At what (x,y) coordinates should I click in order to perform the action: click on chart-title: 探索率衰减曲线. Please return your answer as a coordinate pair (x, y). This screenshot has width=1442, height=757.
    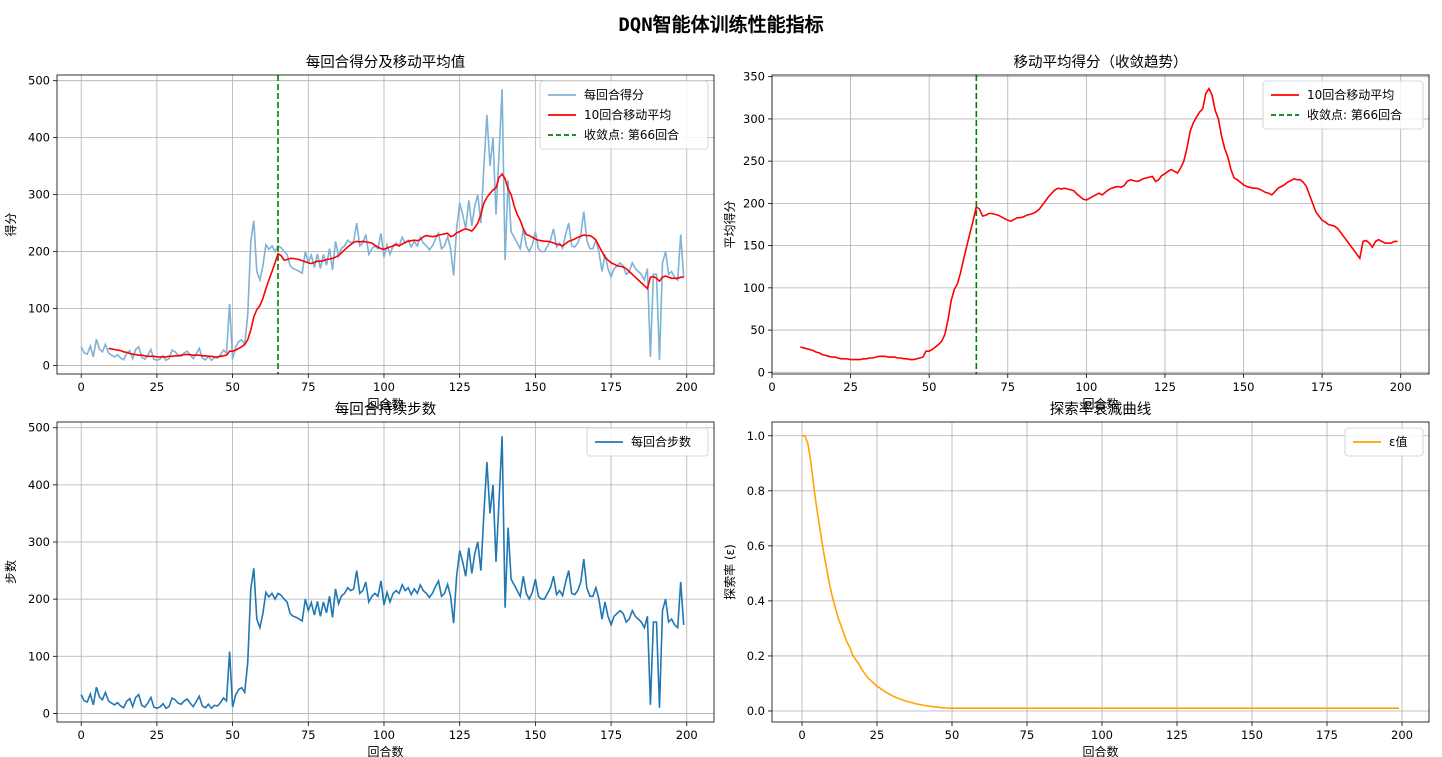
    Looking at the image, I should click on (1101, 409).